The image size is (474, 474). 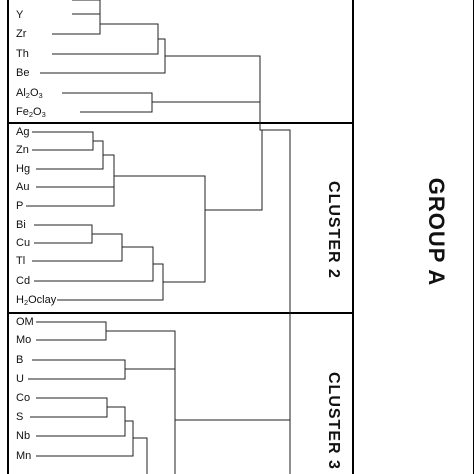 What do you see at coordinates (21, 225) in the screenshot?
I see `leaf-label-bi: Bi` at bounding box center [21, 225].